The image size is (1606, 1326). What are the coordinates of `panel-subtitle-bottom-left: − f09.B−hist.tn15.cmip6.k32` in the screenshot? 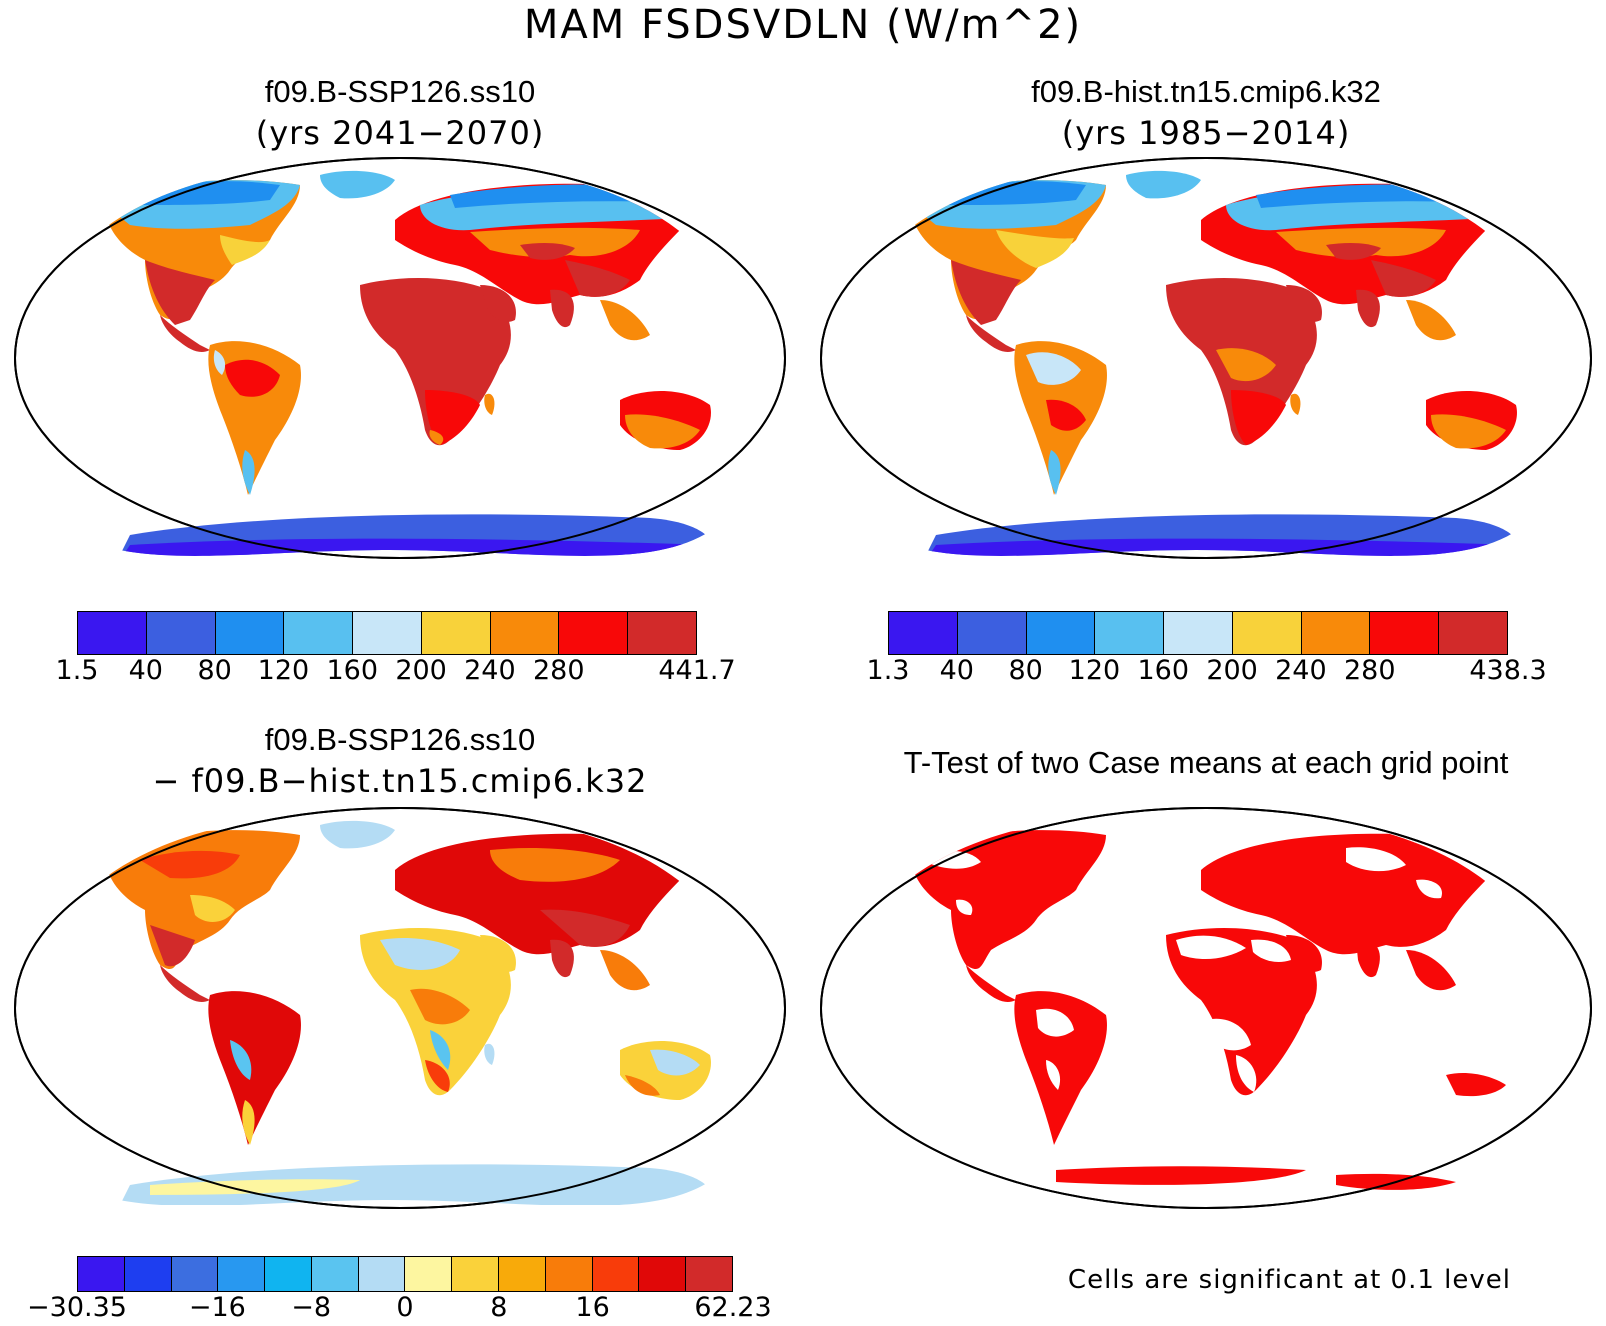 It's located at (400, 781).